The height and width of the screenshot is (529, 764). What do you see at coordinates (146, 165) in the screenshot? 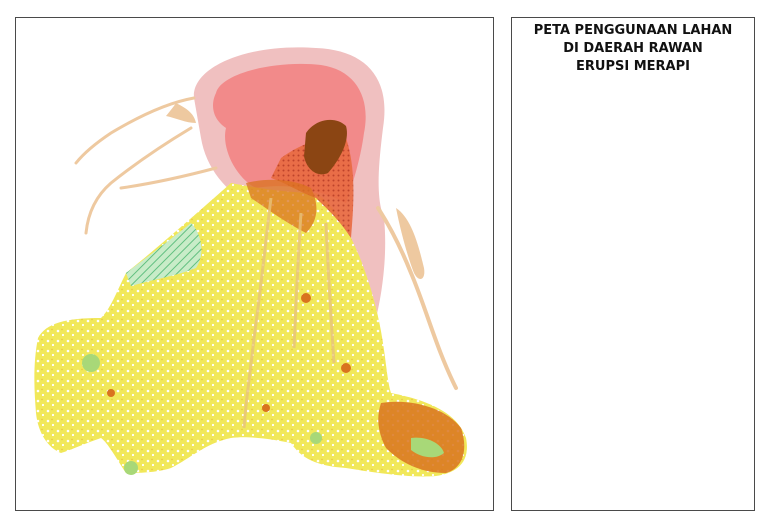
I see `river-flow-west` at bounding box center [146, 165].